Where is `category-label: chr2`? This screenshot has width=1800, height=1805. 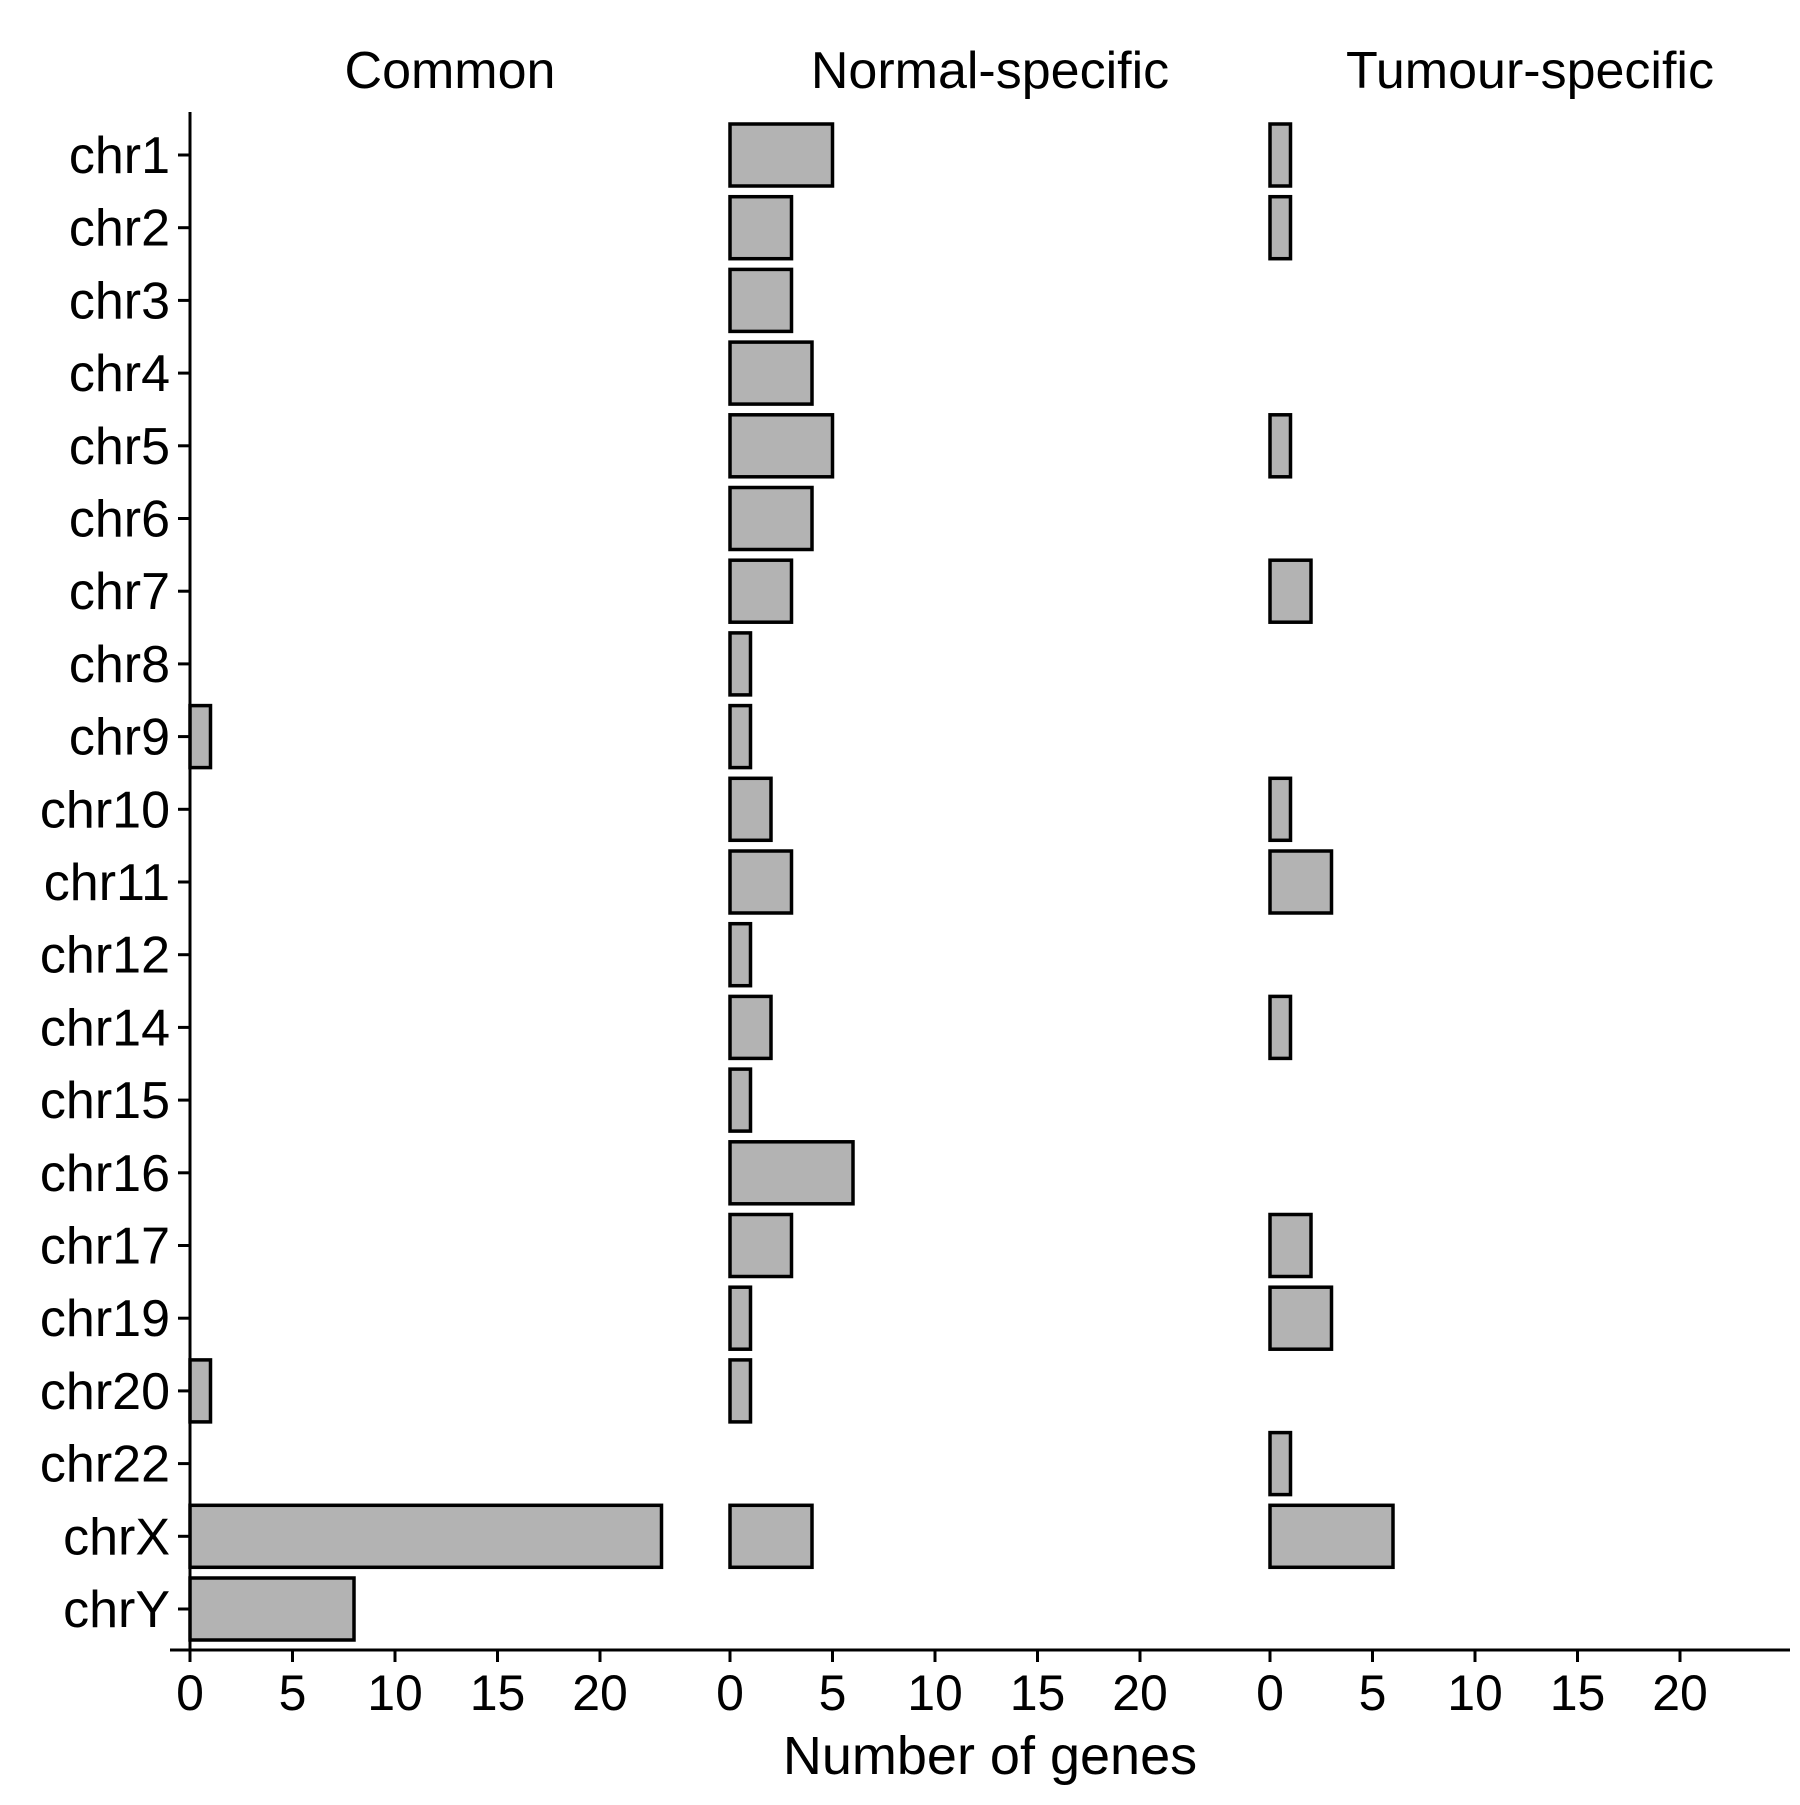
category-label: chr2 is located at coordinates (119, 229).